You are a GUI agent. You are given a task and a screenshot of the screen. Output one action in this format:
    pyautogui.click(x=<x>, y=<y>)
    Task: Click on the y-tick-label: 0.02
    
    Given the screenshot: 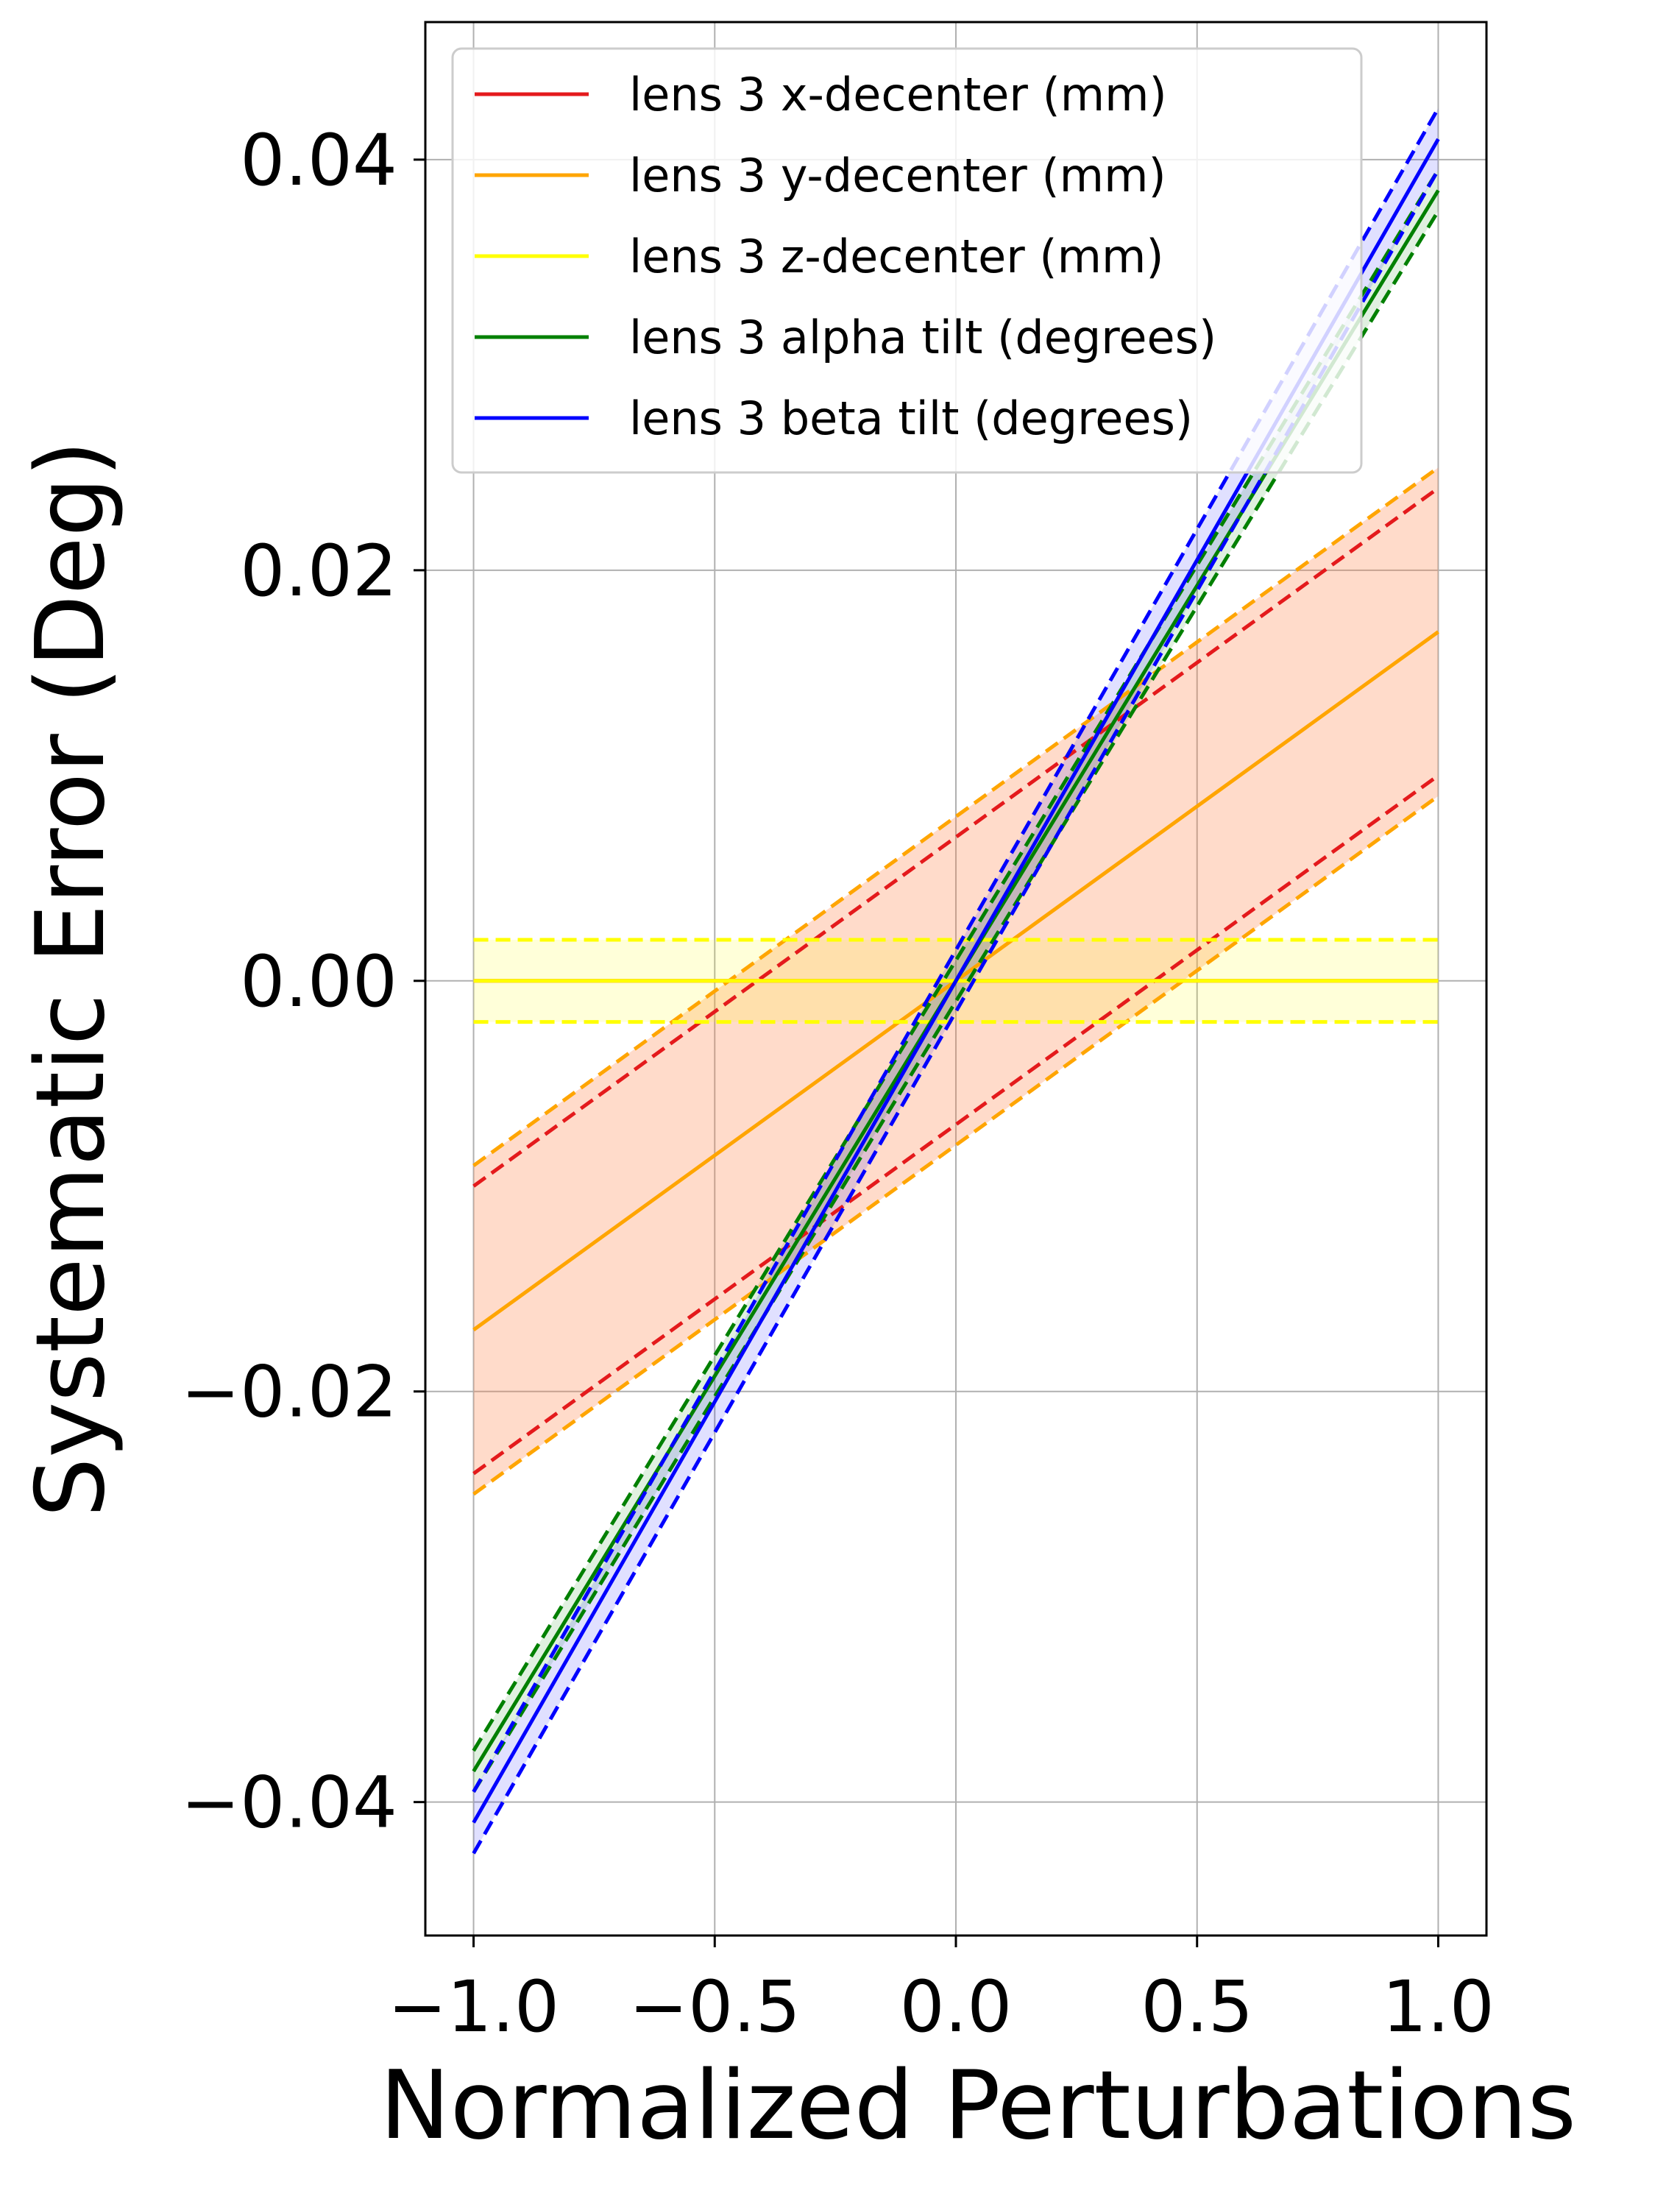 What is the action you would take?
    pyautogui.click(x=318, y=571)
    